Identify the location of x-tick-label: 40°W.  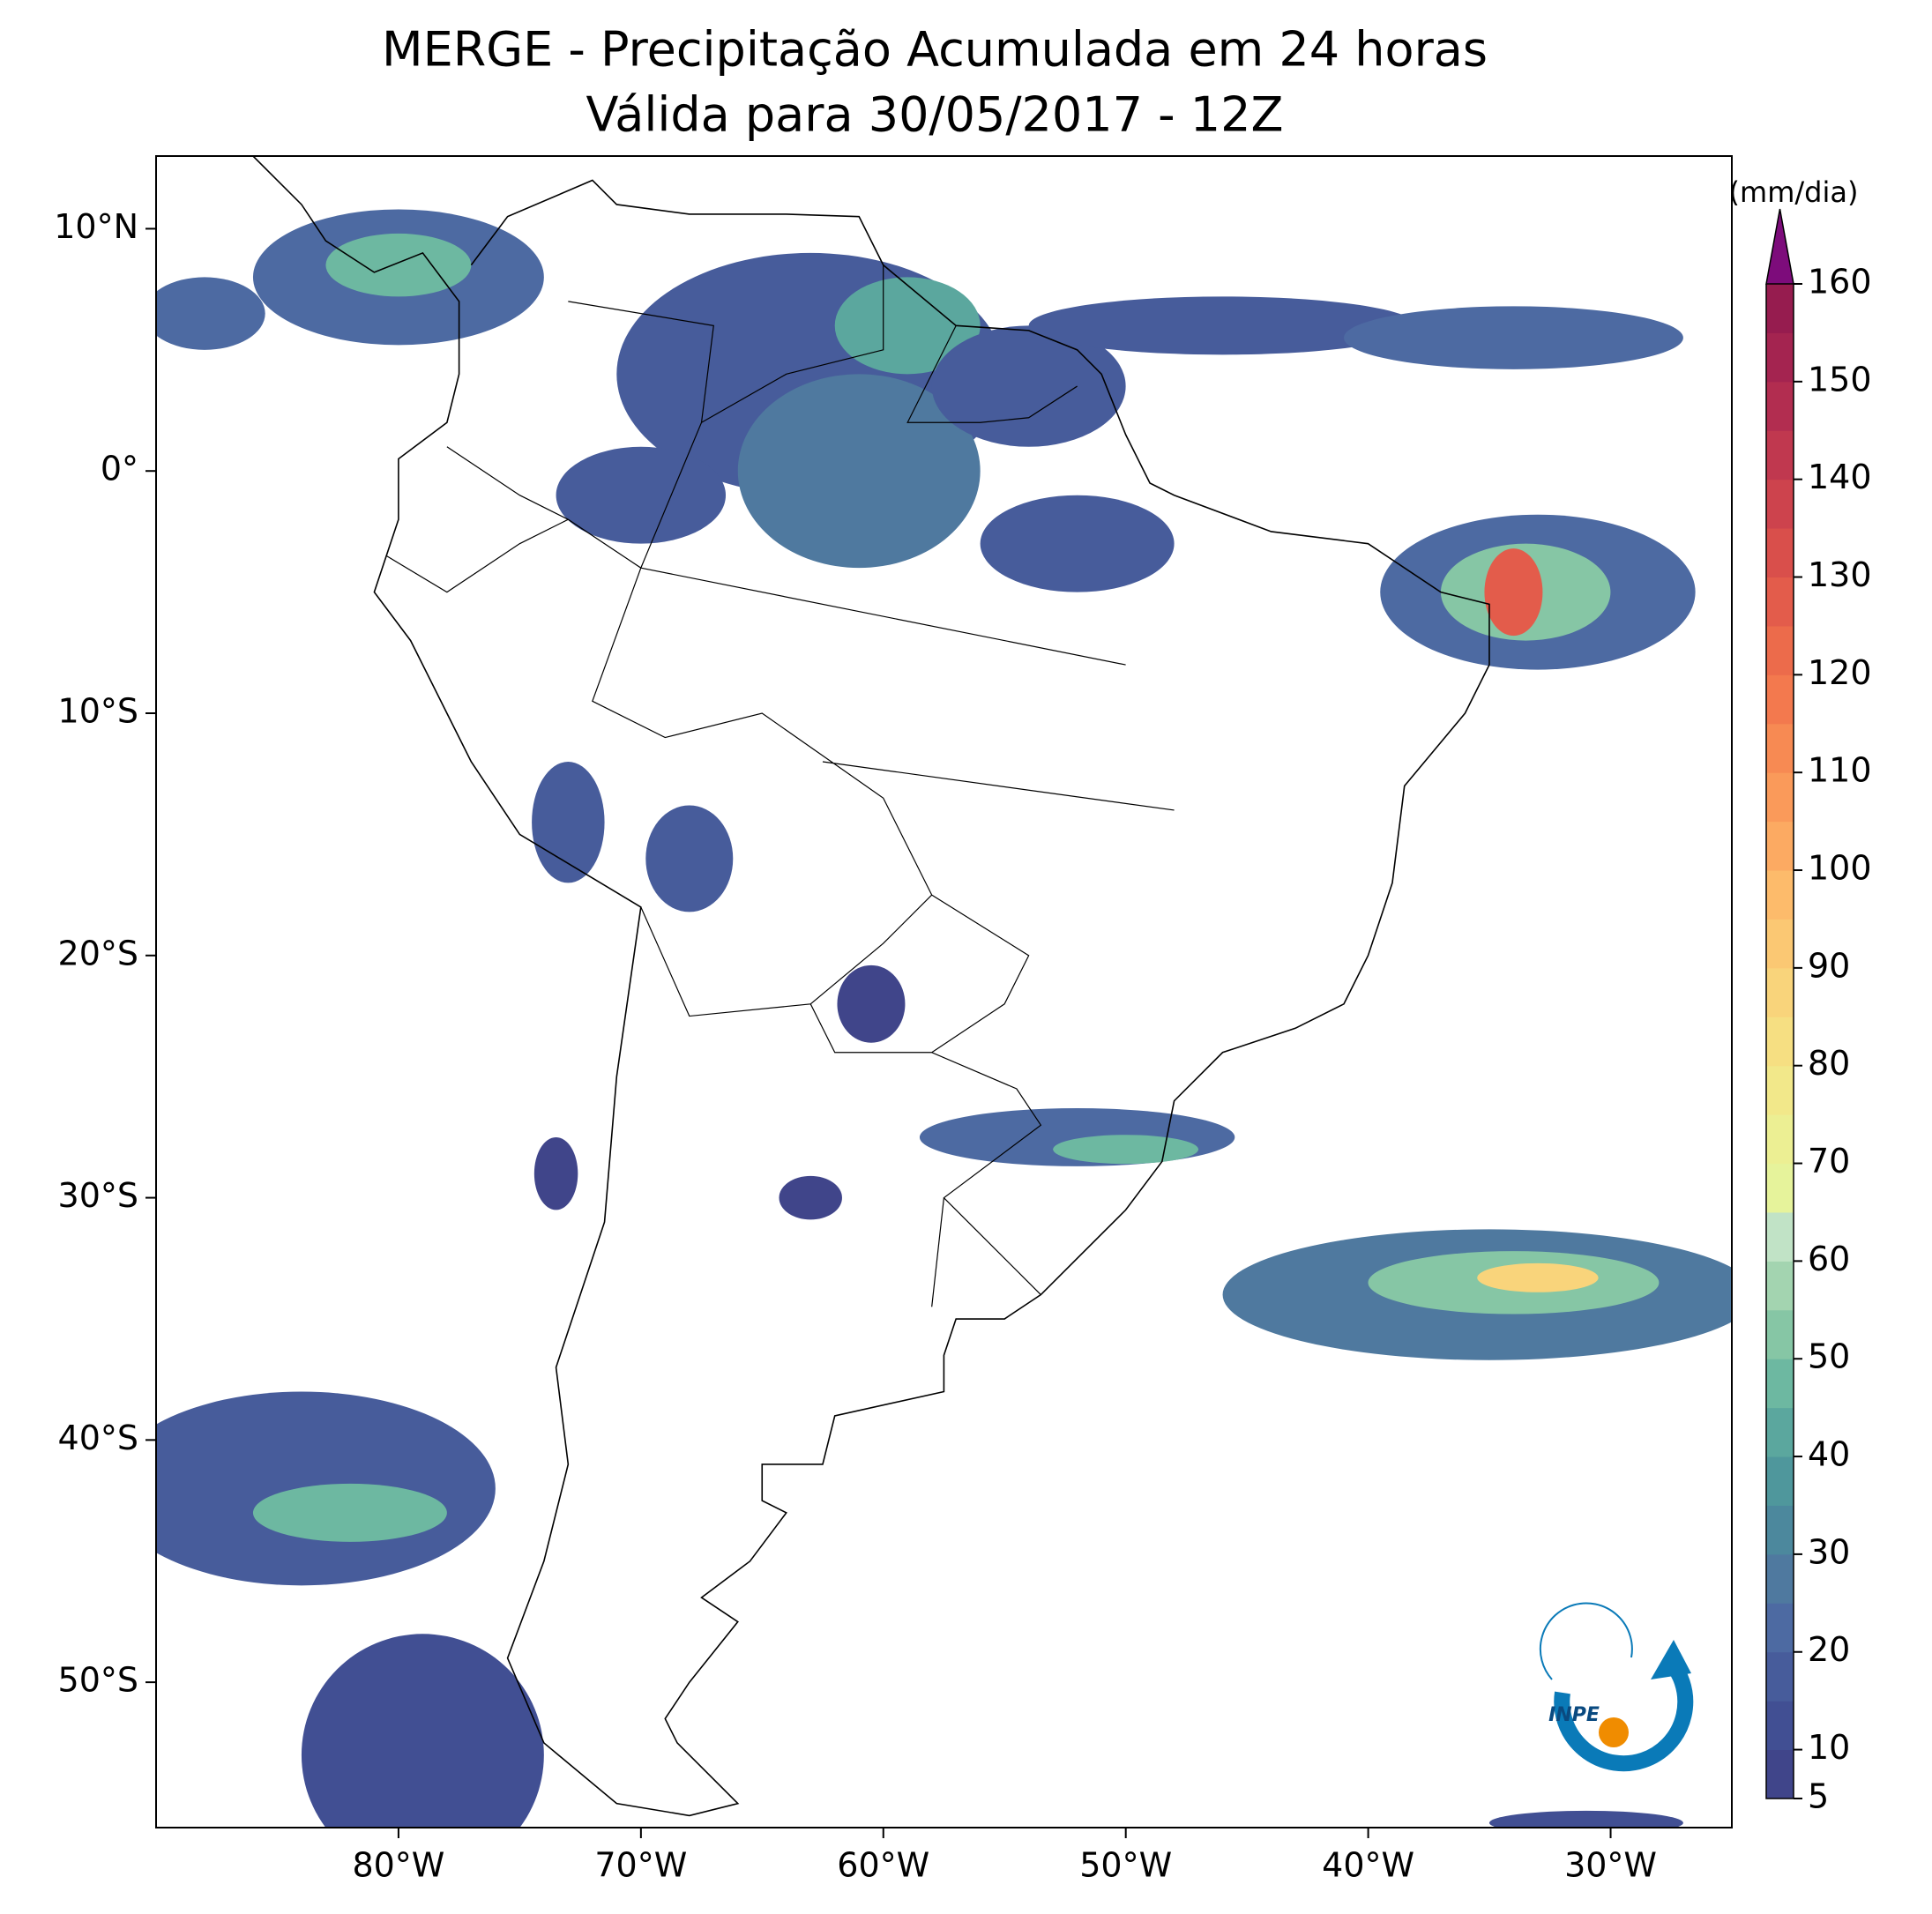
(1368, 1865).